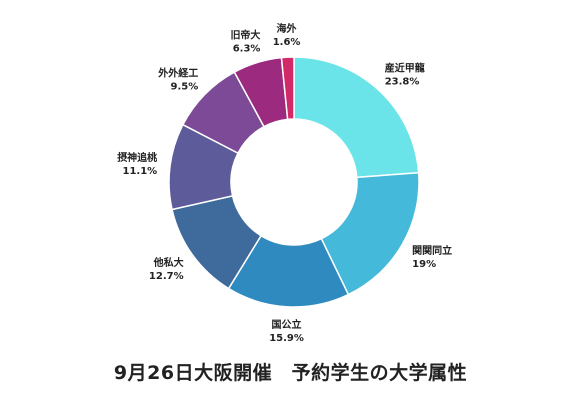 The width and height of the screenshot is (581, 400). What do you see at coordinates (137, 157) in the screenshot?
I see `slice-category-label: 摂神追桃` at bounding box center [137, 157].